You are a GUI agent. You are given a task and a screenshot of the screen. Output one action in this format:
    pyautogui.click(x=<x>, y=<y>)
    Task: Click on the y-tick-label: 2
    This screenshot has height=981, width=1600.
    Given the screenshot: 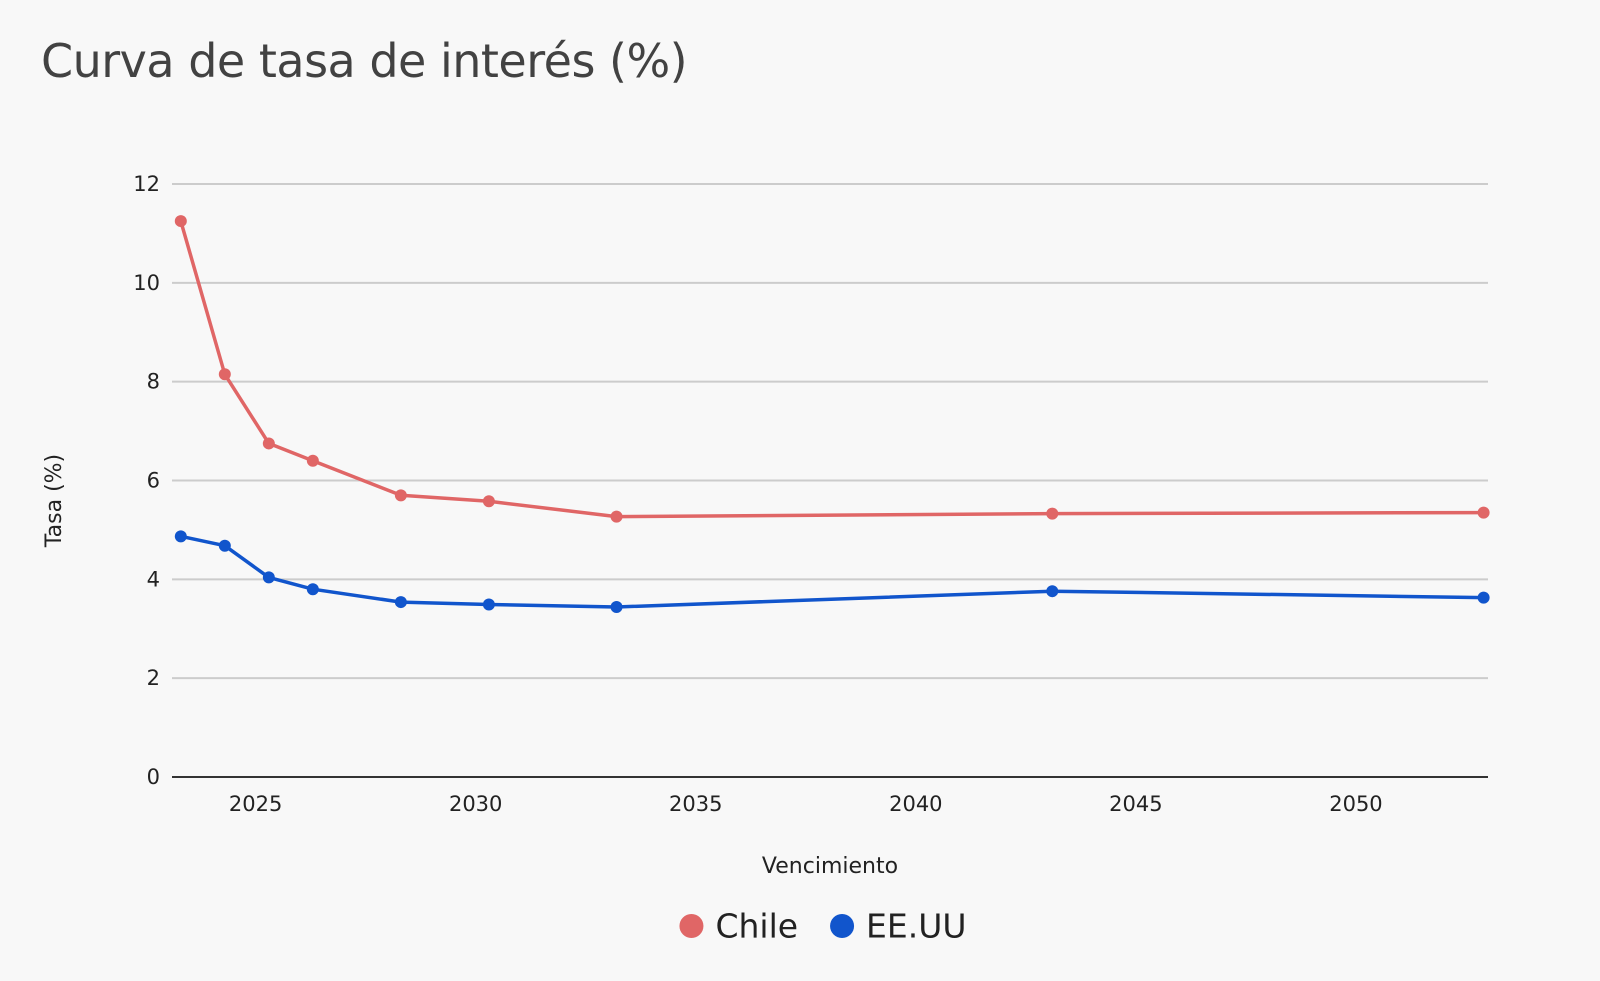 What is the action you would take?
    pyautogui.click(x=153, y=678)
    